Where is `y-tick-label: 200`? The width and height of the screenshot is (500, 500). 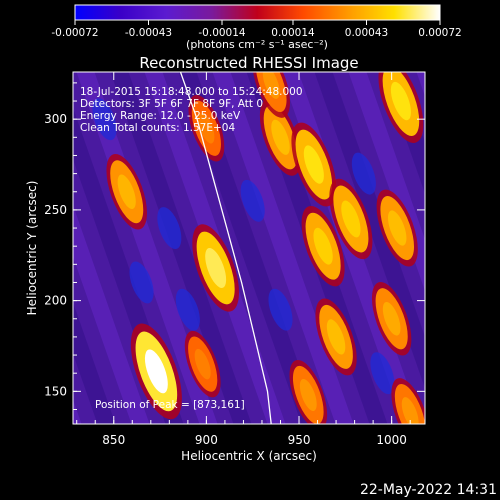 y-tick-label: 200 is located at coordinates (55, 301).